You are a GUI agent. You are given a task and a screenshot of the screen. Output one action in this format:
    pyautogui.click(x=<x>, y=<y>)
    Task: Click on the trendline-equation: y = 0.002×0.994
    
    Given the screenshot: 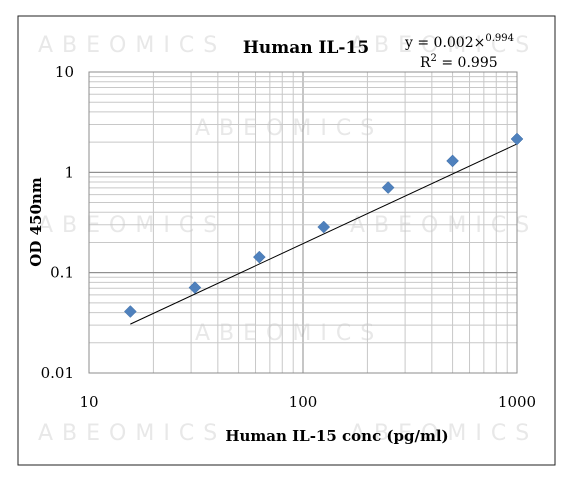 What is the action you would take?
    pyautogui.click(x=459, y=42)
    